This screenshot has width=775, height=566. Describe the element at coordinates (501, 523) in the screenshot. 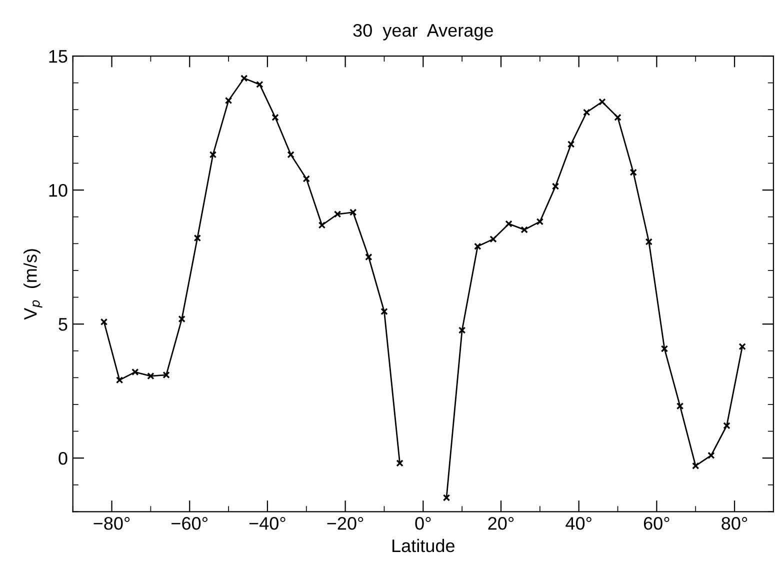

I see `x-tick-label: 20°` at that location.